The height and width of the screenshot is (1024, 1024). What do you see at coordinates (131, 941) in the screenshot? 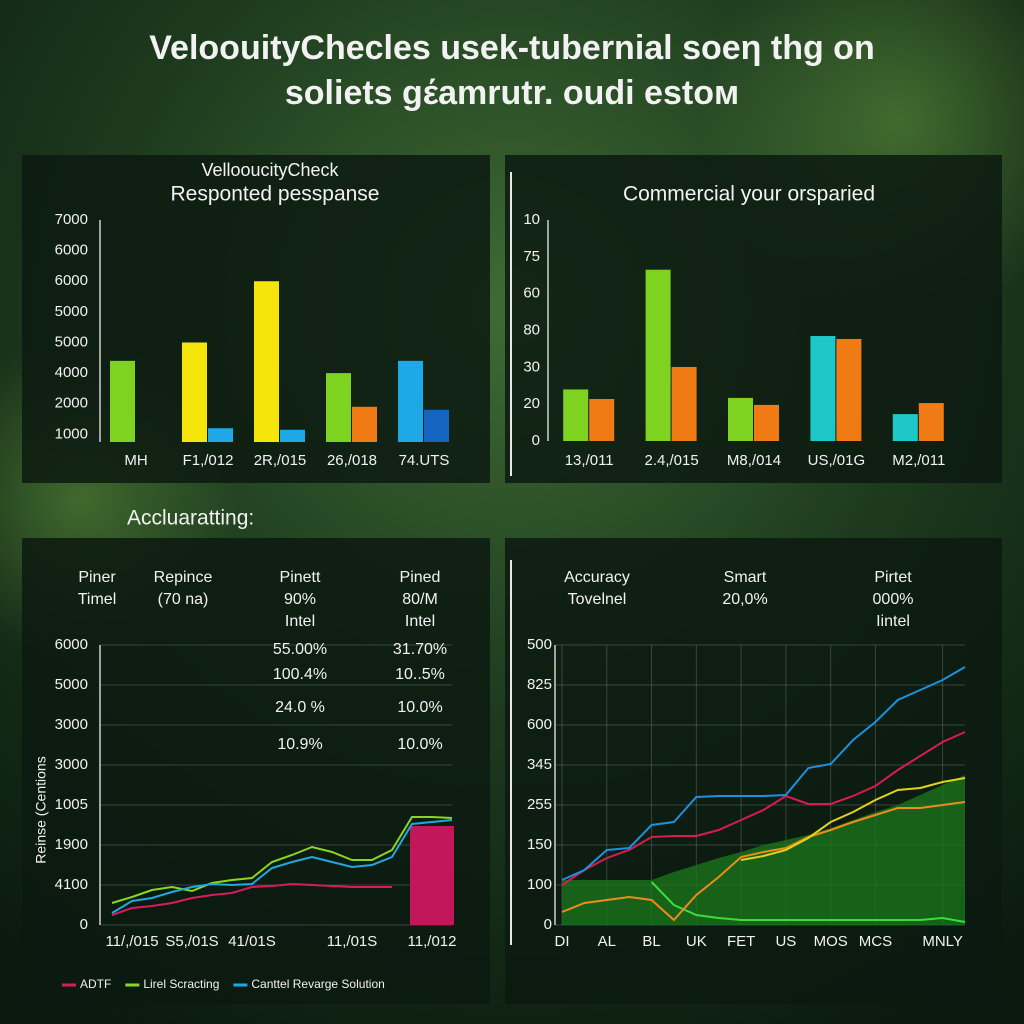
I see `x-tick-label: 11/,/015` at bounding box center [131, 941].